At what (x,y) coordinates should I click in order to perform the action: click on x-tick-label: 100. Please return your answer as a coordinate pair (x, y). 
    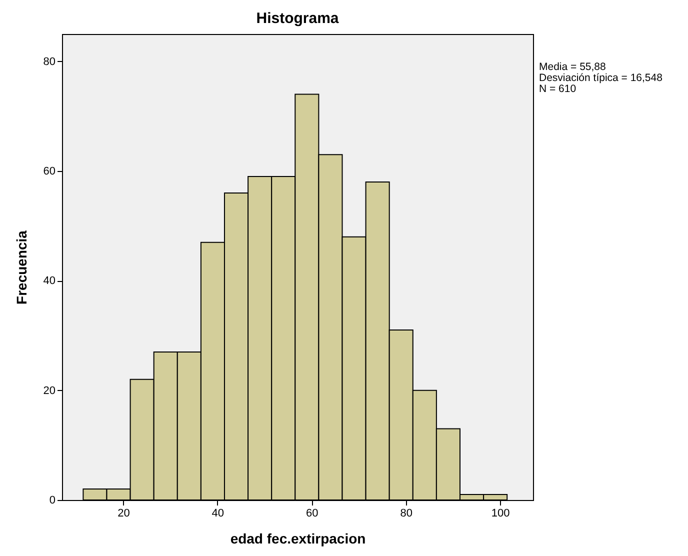
    Looking at the image, I should click on (500, 514).